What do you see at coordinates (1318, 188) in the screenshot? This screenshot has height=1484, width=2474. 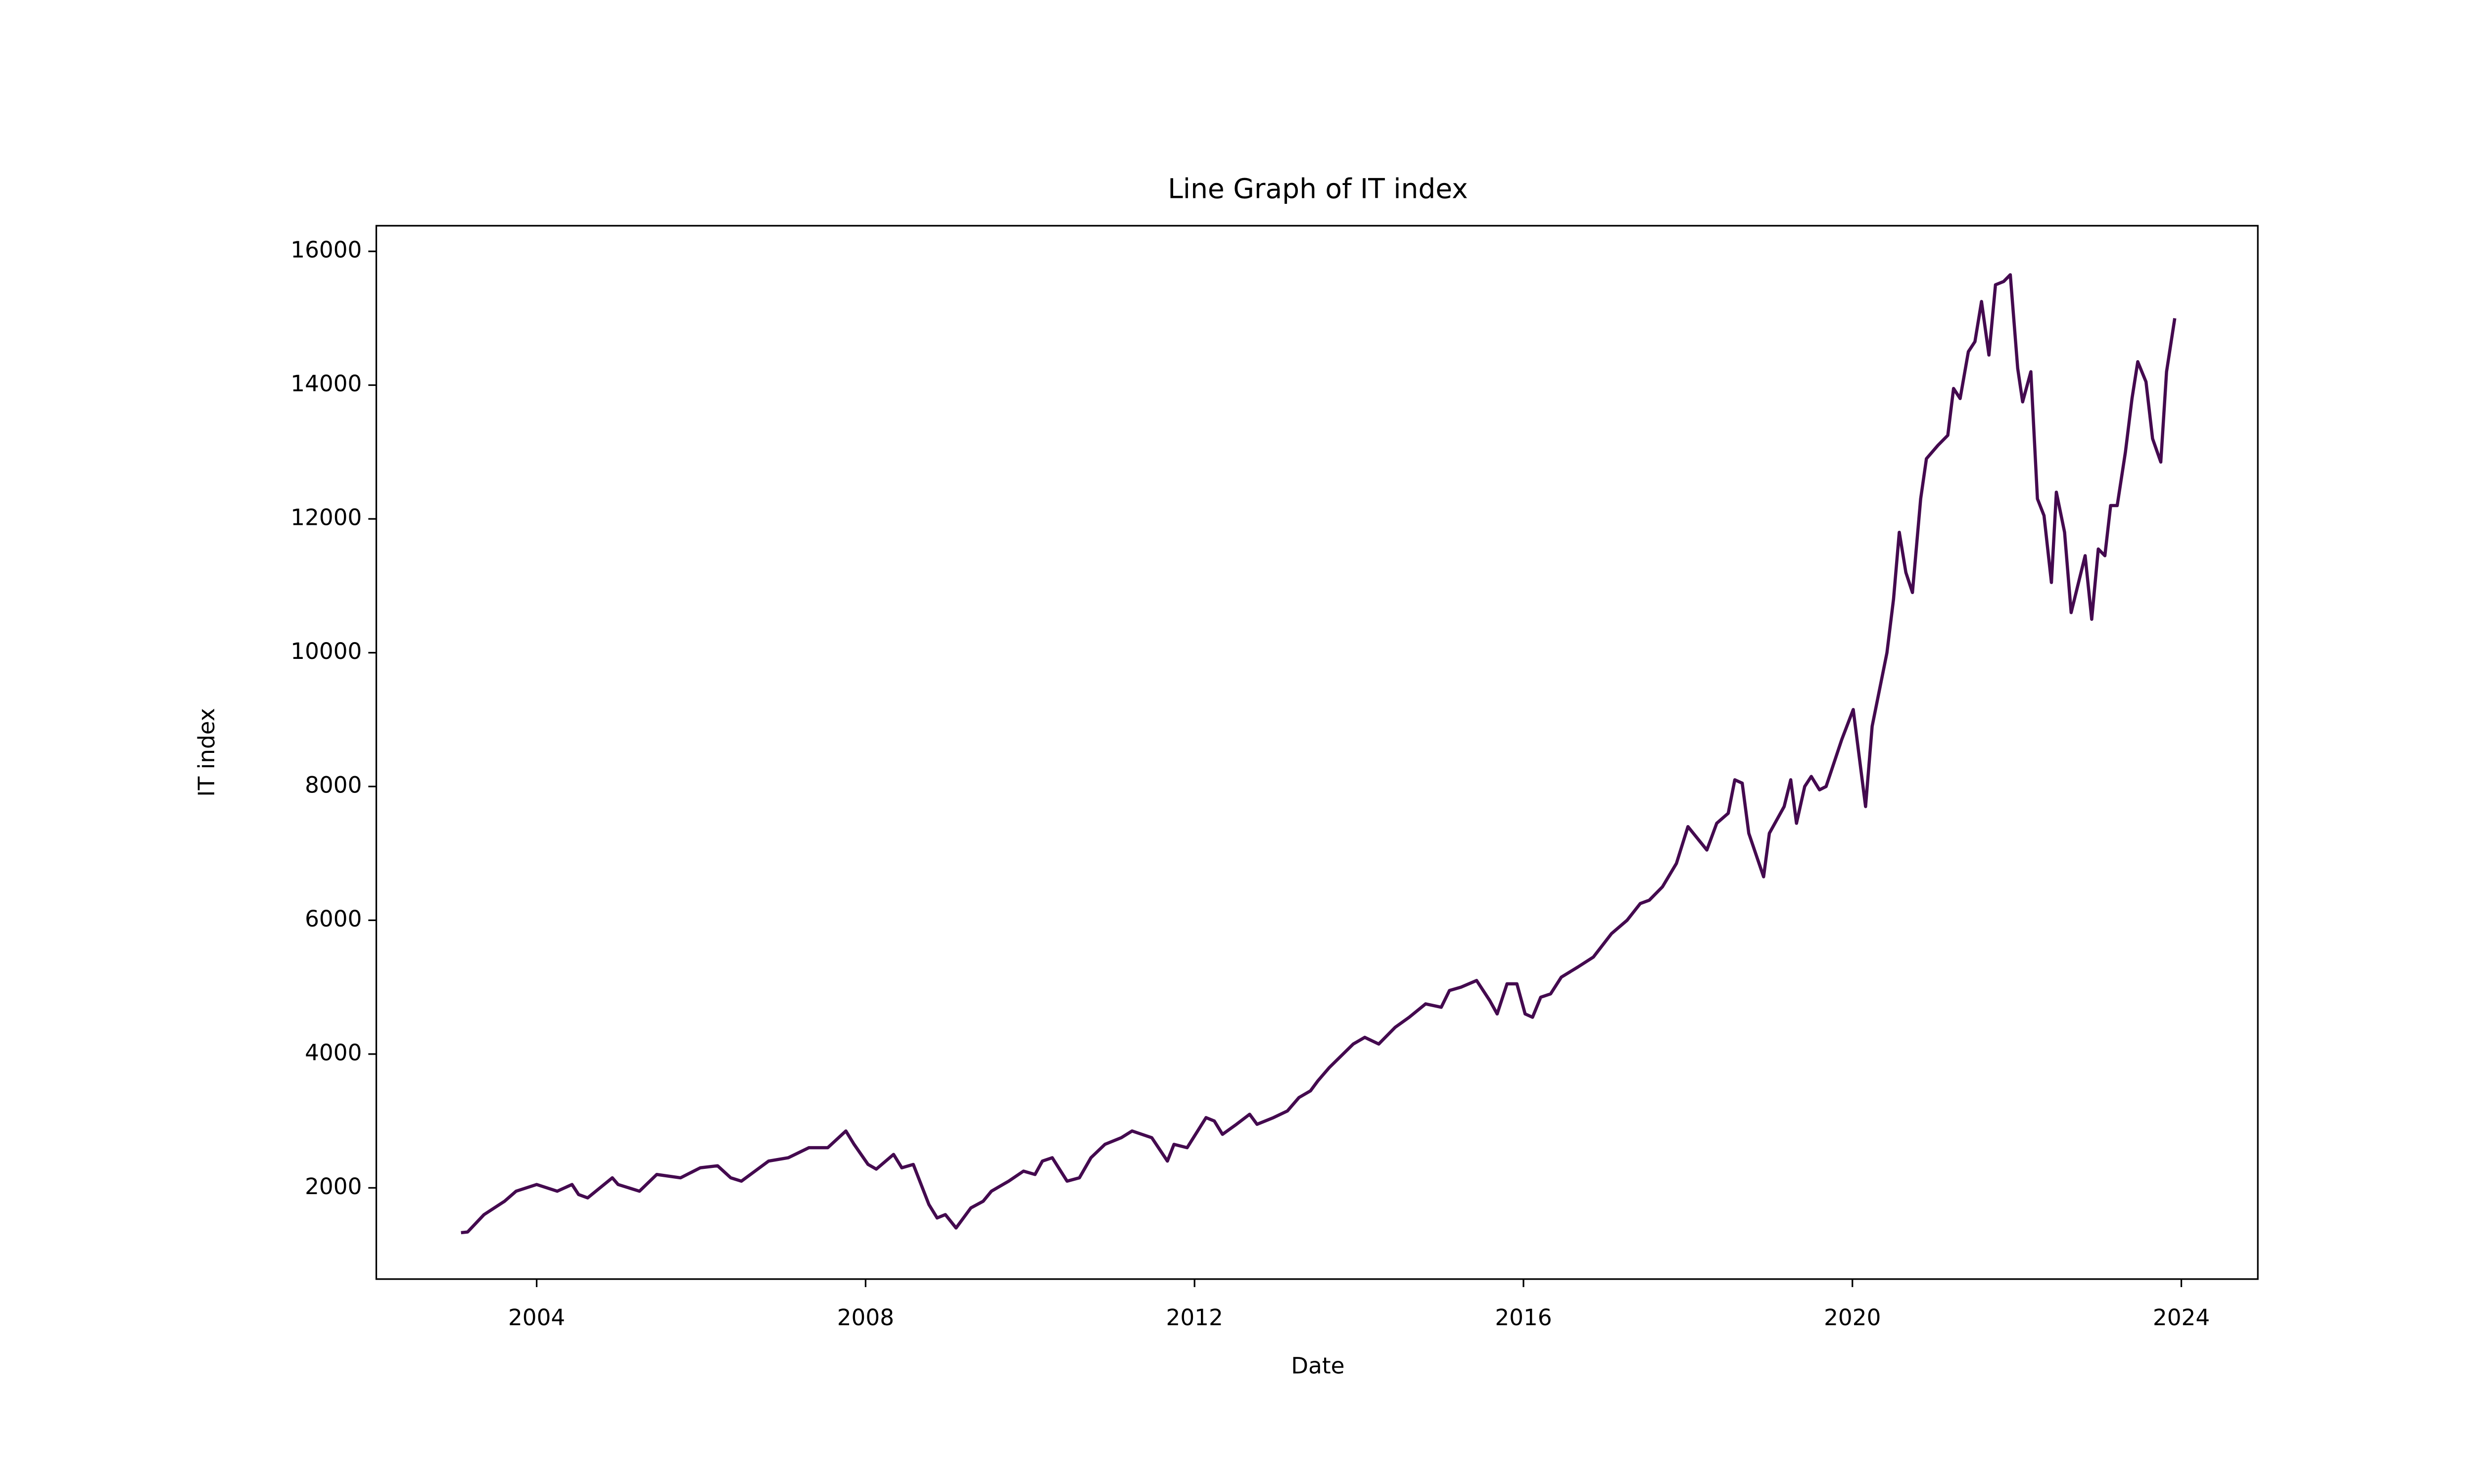 I see `chart-title: Line Graph of IT index` at bounding box center [1318, 188].